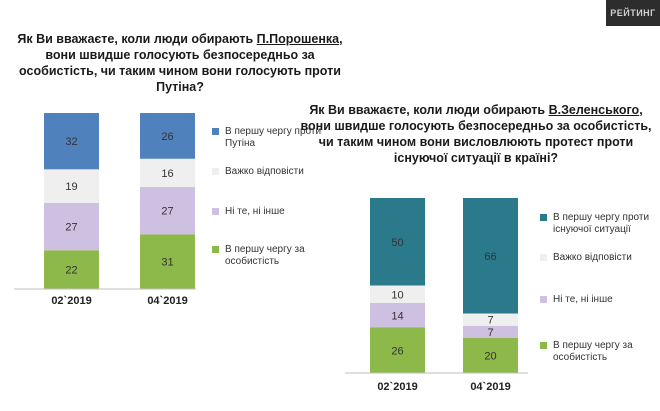 The width and height of the screenshot is (660, 411). I want to click on brand-logo: РЕЙТИНГ, so click(633, 13).